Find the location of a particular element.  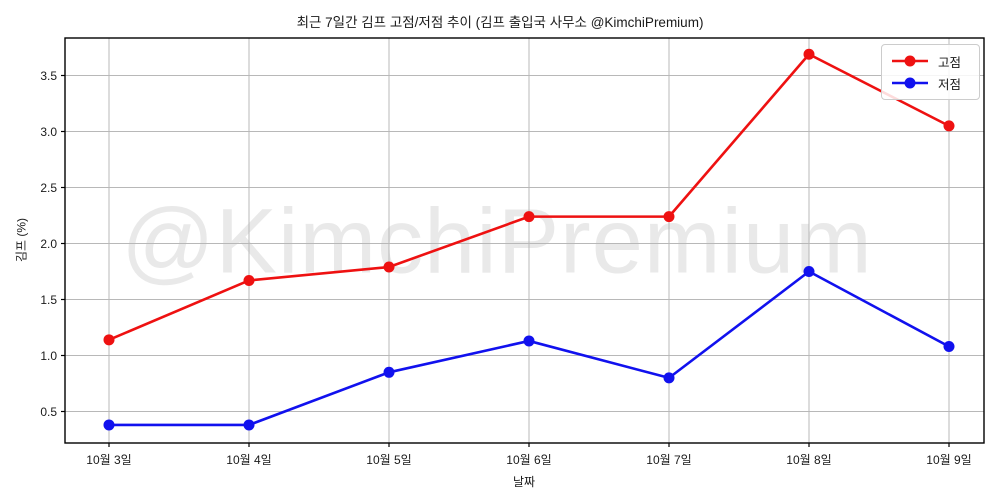

x-tick-label: 10월 8일 is located at coordinates (809, 460).